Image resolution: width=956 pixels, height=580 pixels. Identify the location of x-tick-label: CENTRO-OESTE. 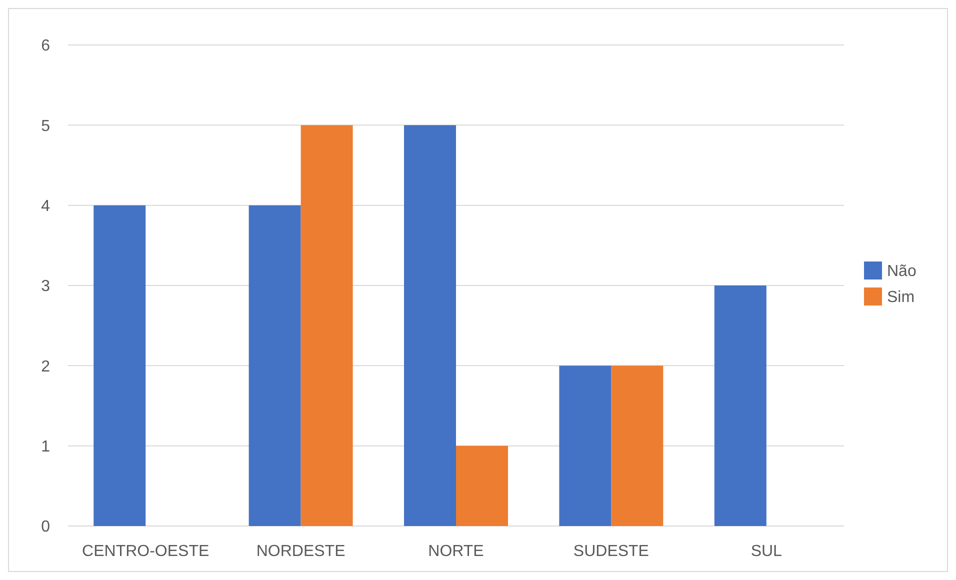
(146, 551).